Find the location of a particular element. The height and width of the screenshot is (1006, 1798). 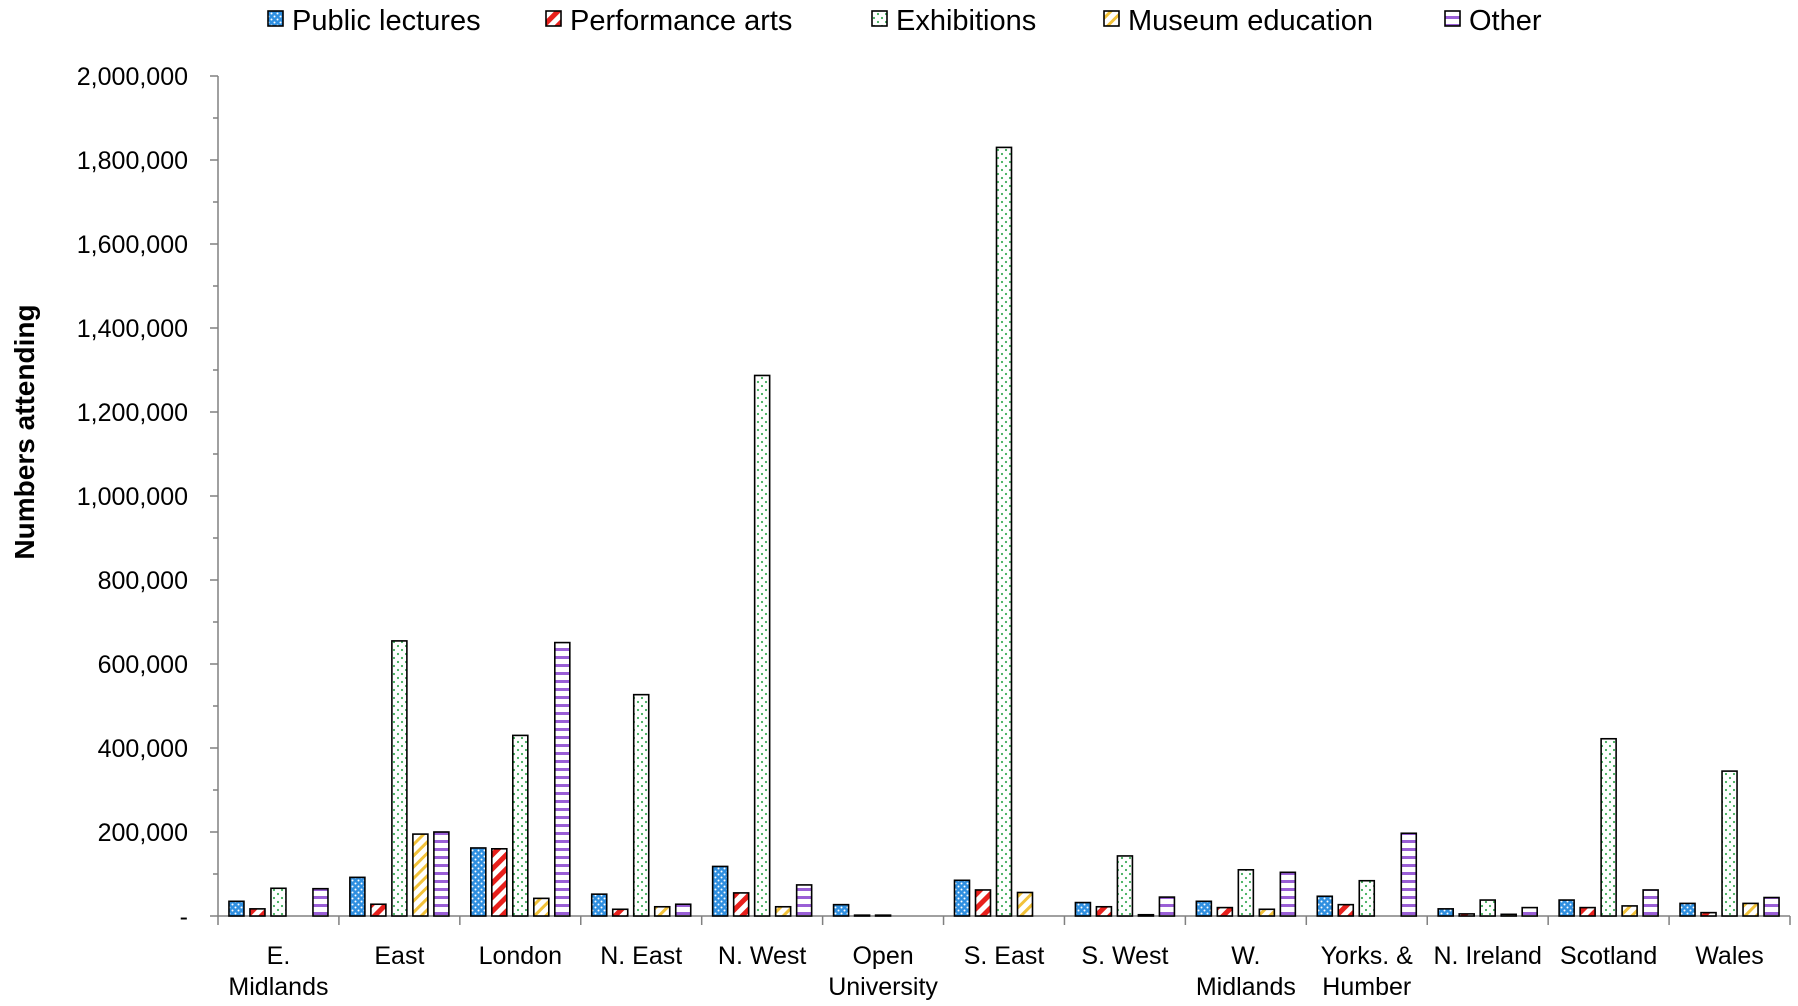

x-category-label: Scotland is located at coordinates (1608, 956).